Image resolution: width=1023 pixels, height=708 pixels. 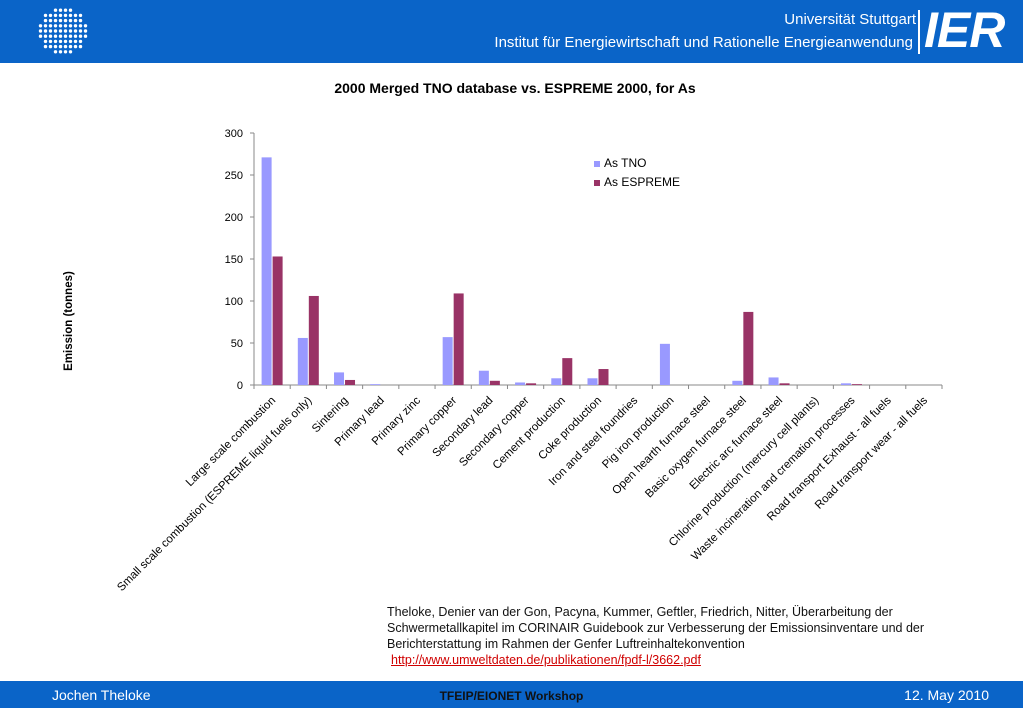 I want to click on y-tick-label: 0, so click(x=240, y=386).